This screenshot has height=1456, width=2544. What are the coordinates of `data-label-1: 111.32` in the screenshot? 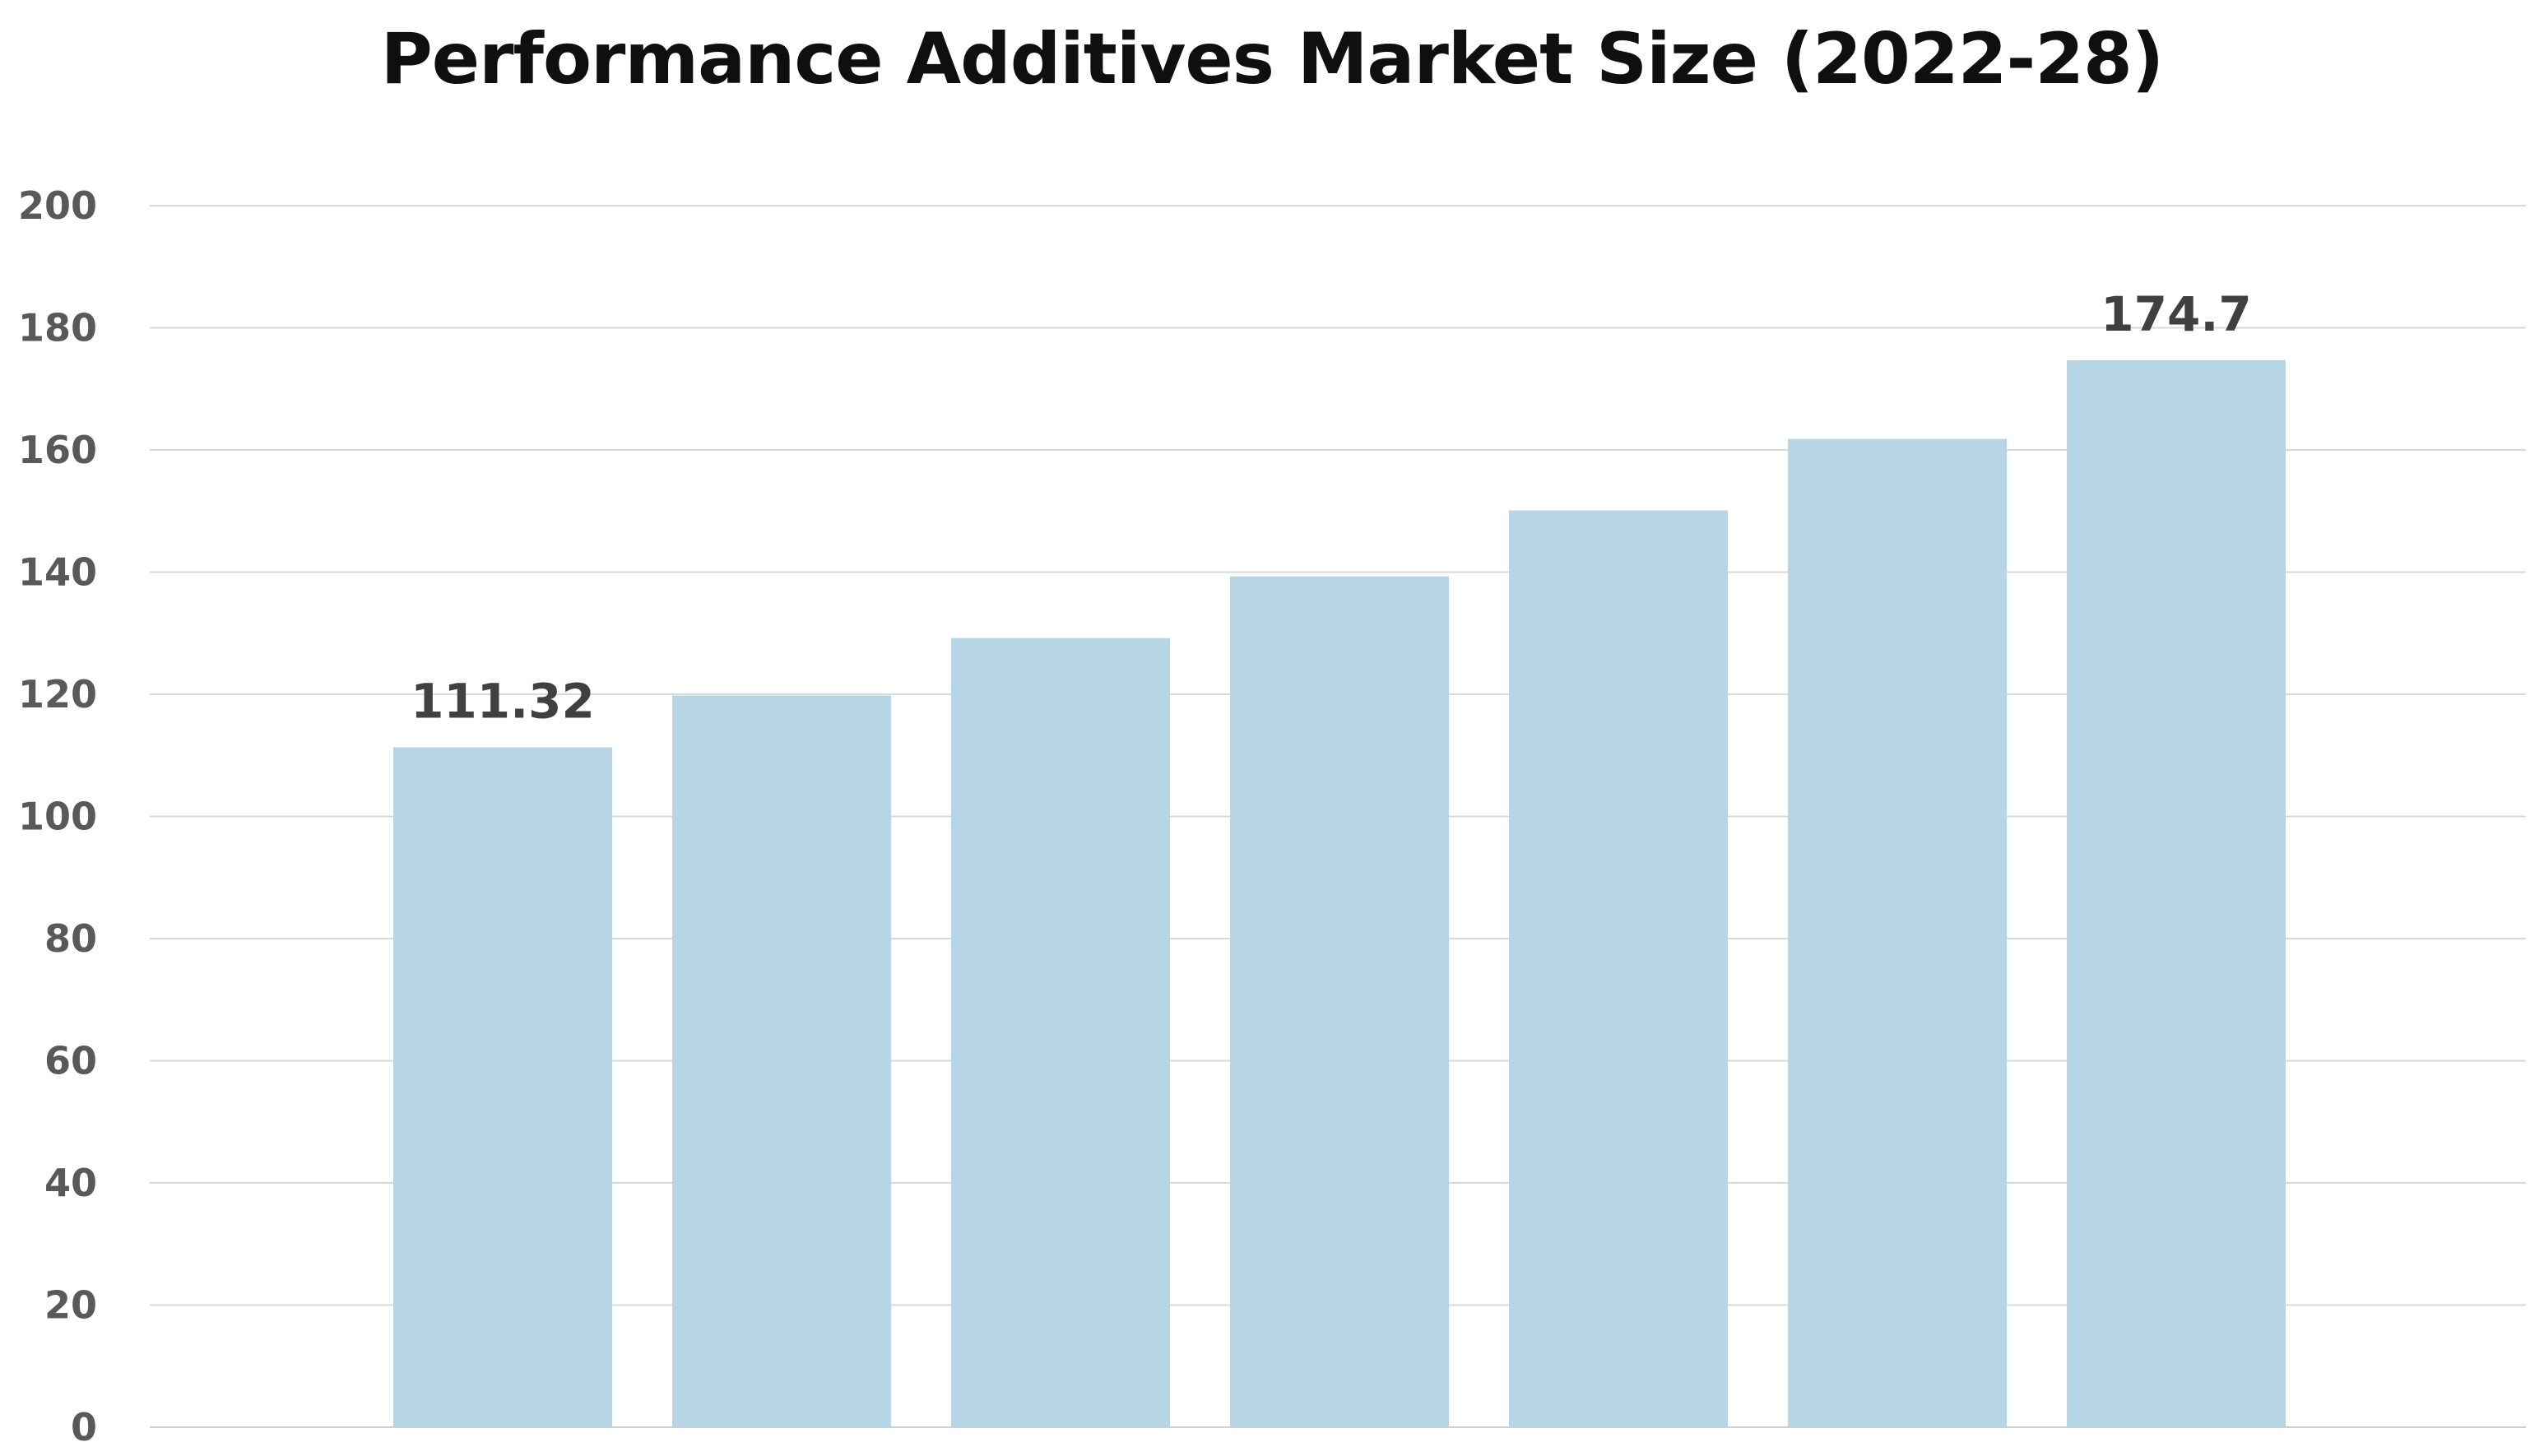 It's located at (503, 701).